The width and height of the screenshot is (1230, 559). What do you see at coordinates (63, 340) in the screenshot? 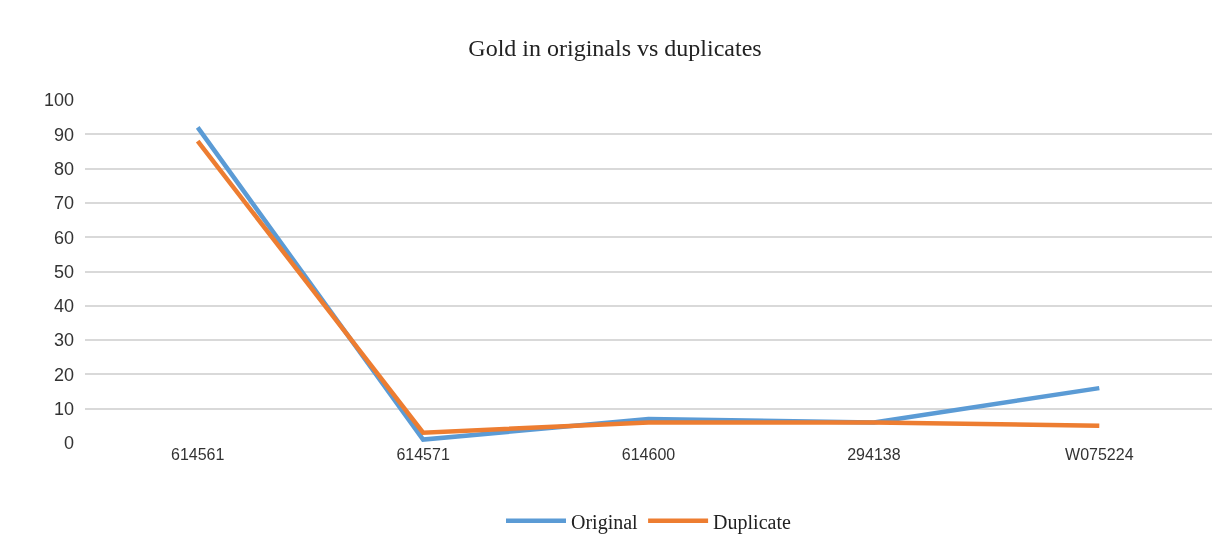
I see `y-tick-label: 30` at bounding box center [63, 340].